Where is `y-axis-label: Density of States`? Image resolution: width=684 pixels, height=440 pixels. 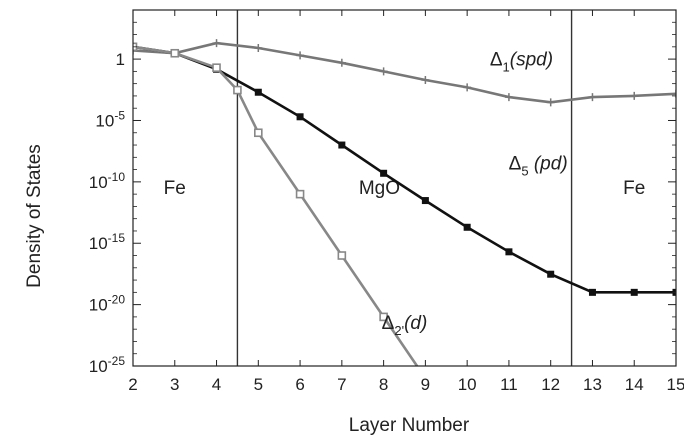
y-axis-label: Density of States is located at coordinates (34, 216).